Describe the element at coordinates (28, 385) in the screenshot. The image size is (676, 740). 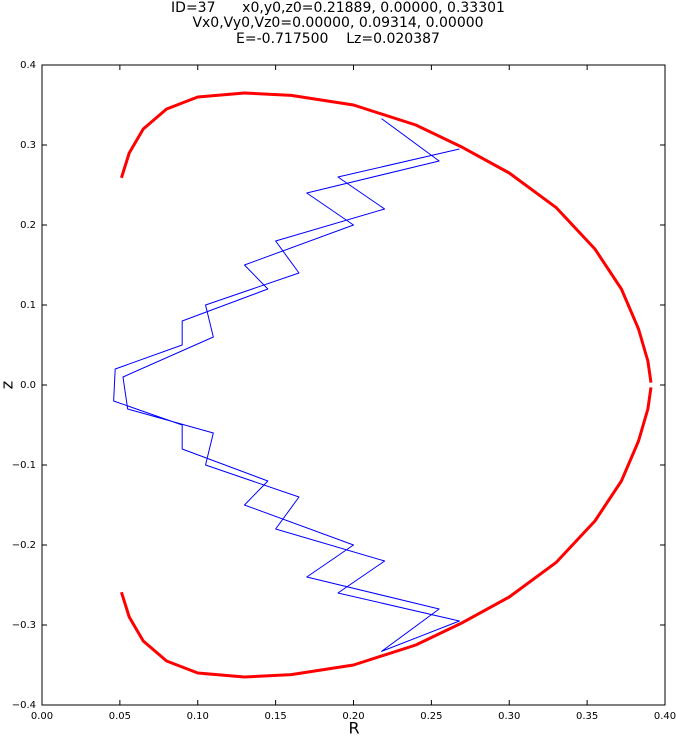
I see `y-tick-label: 0.0` at that location.